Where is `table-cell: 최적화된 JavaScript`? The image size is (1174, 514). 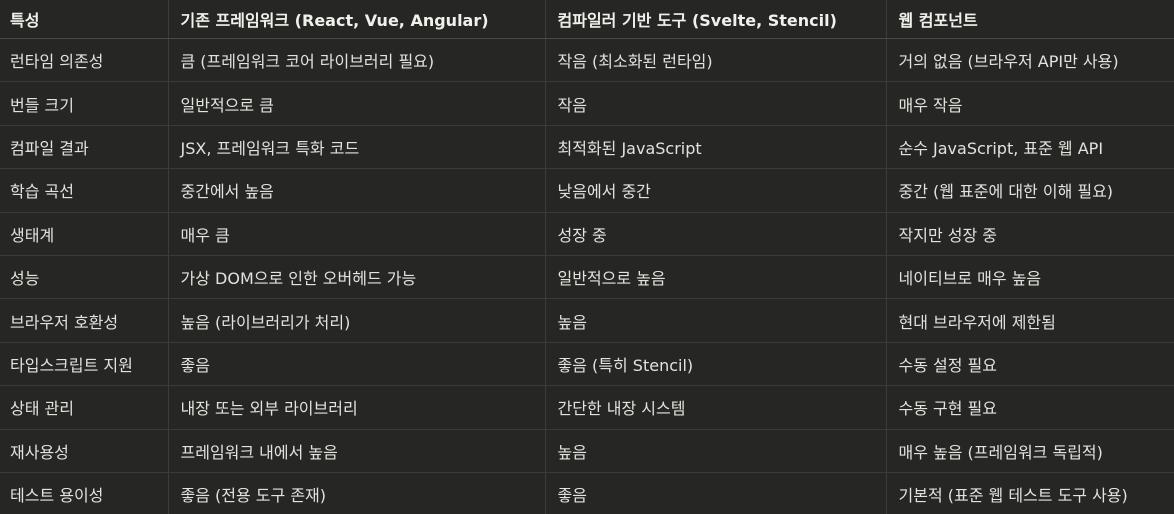 table-cell: 최적화된 JavaScript is located at coordinates (716, 147).